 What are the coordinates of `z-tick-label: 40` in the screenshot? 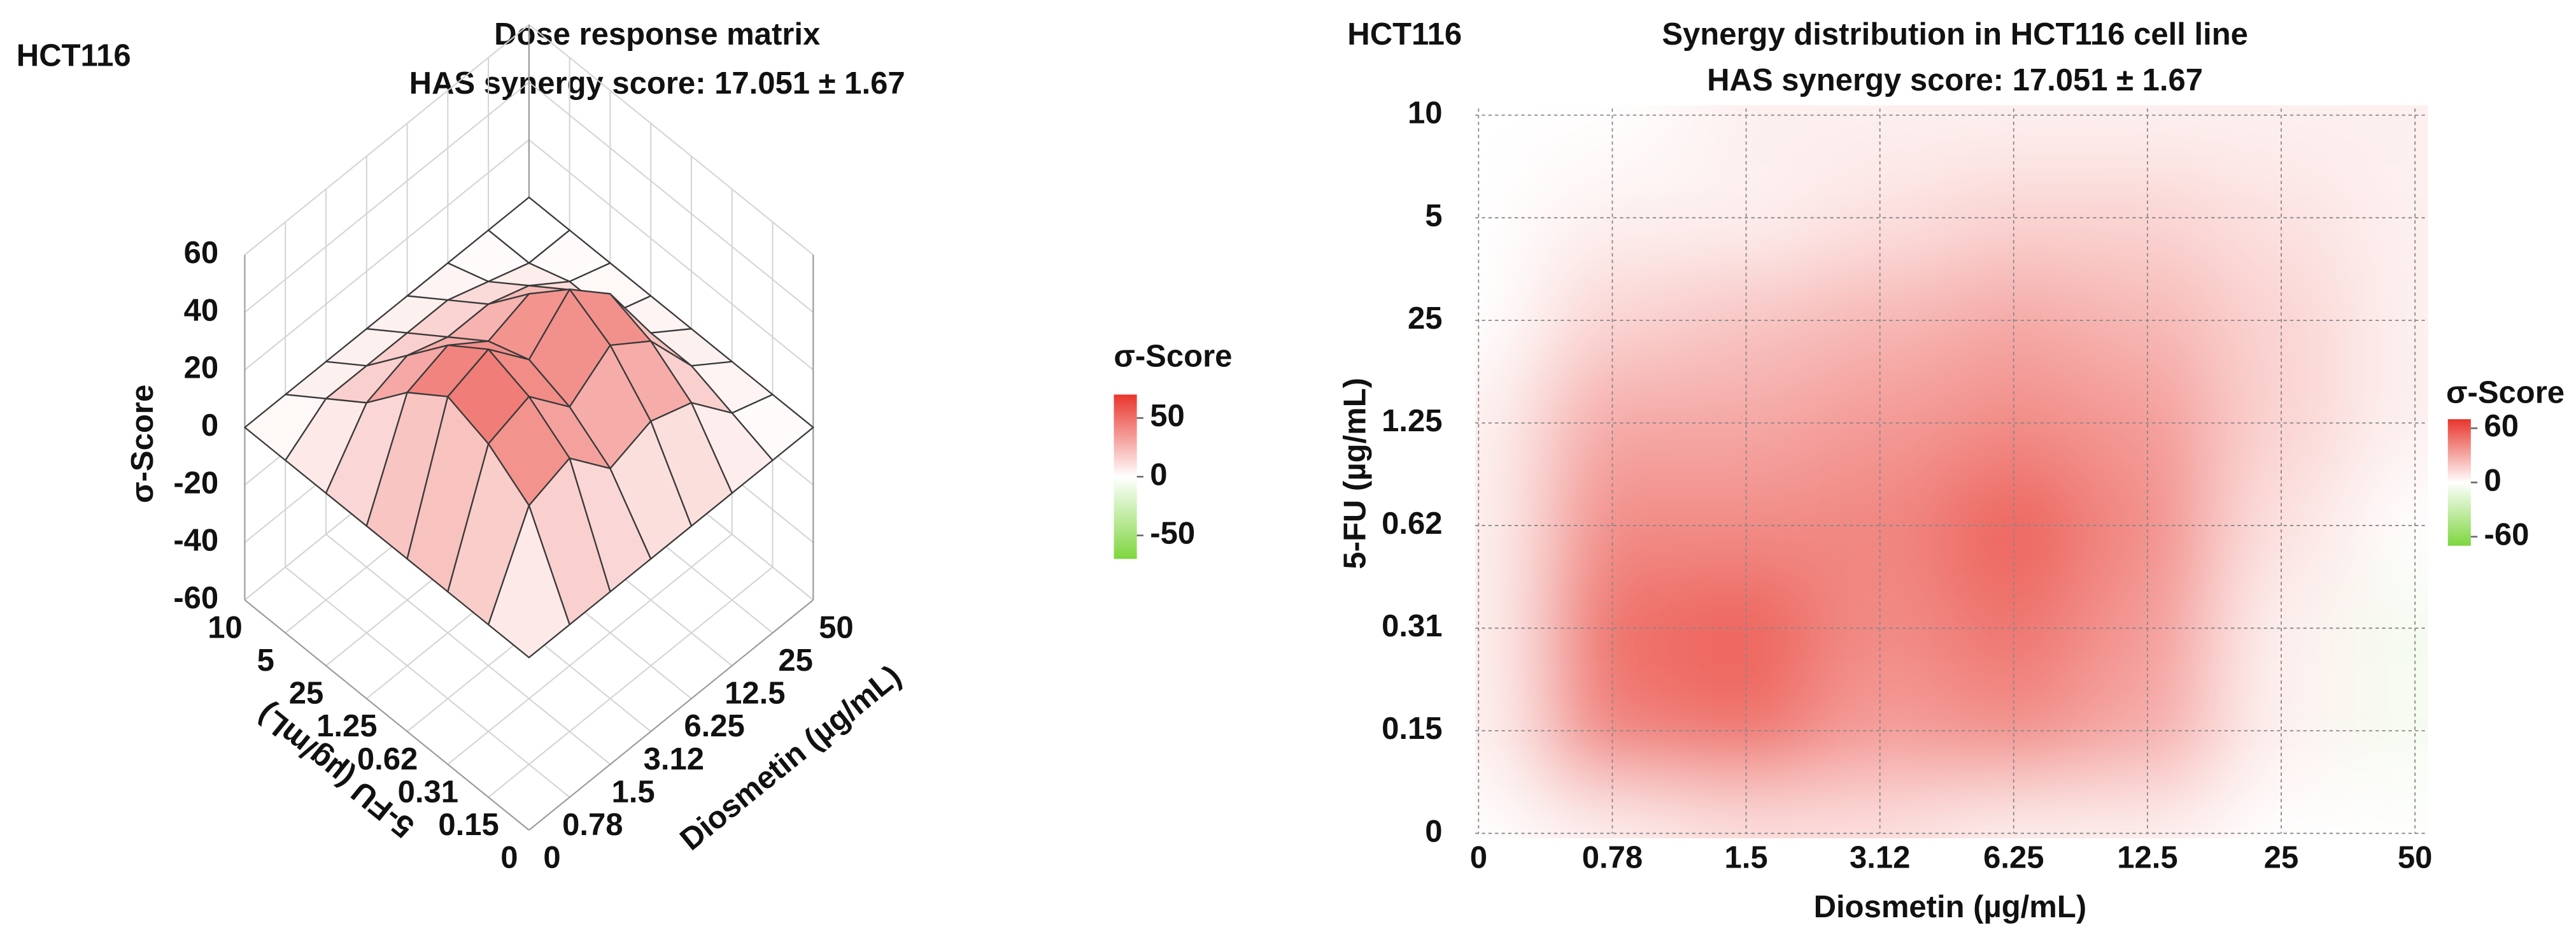 It's located at (201, 310).